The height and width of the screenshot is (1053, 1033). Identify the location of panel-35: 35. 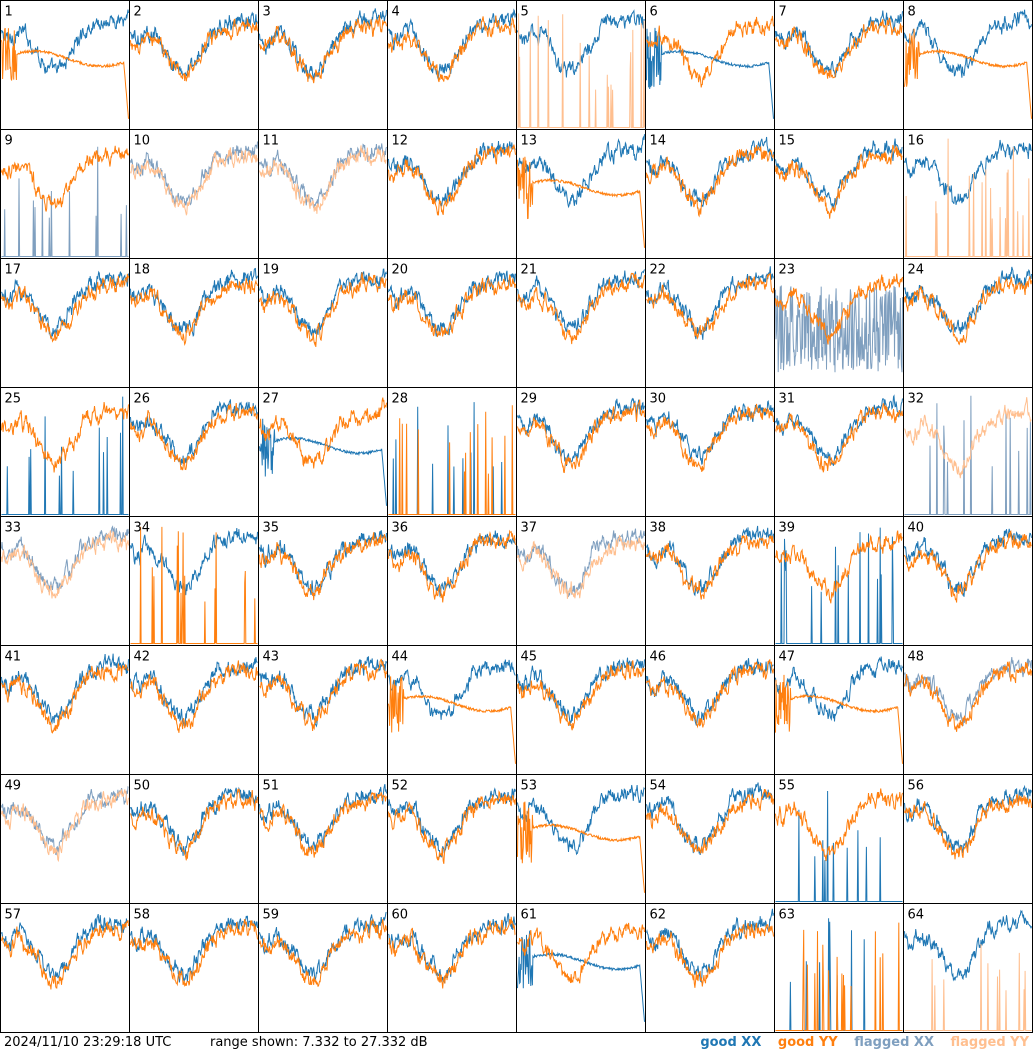
(323, 581).